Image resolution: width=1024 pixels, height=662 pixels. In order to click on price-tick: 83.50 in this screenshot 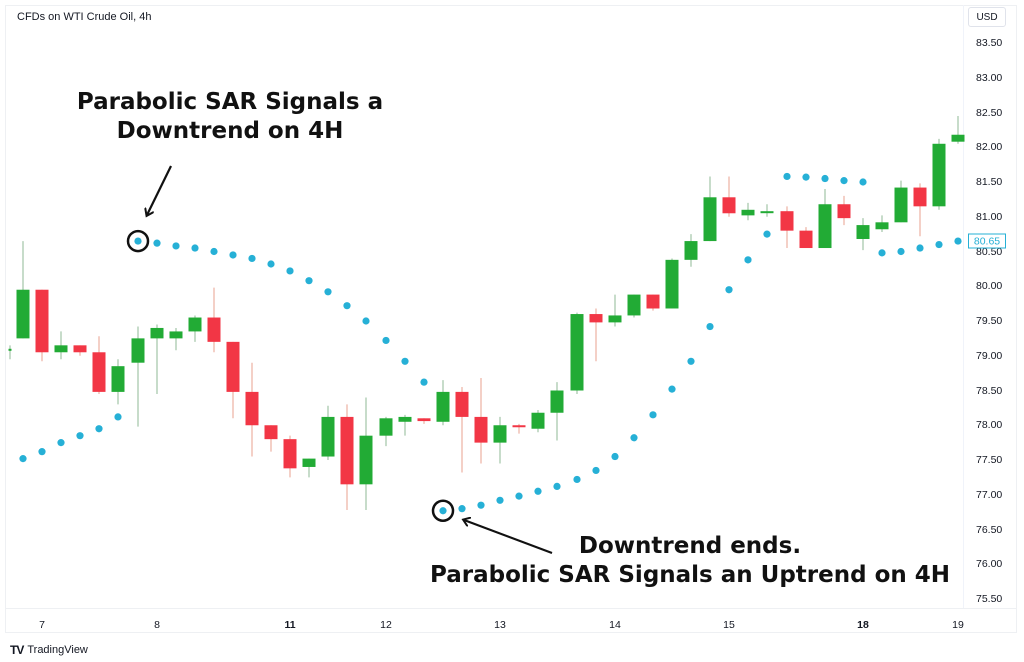, I will do `click(989, 43)`.